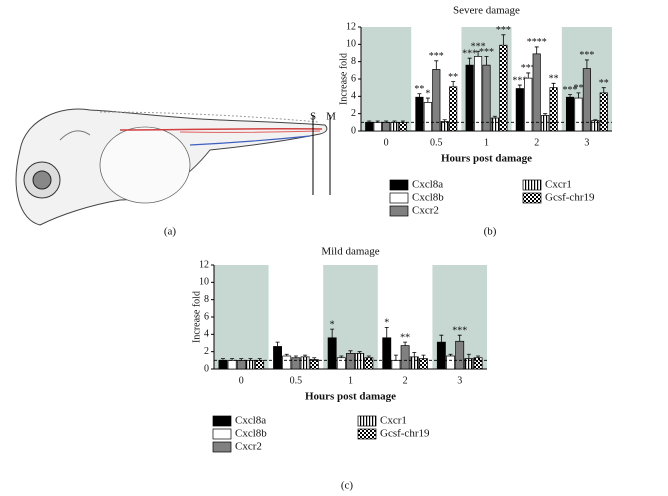 The width and height of the screenshot is (668, 496). What do you see at coordinates (486, 142) in the screenshot?
I see `x-tick-label: 1` at bounding box center [486, 142].